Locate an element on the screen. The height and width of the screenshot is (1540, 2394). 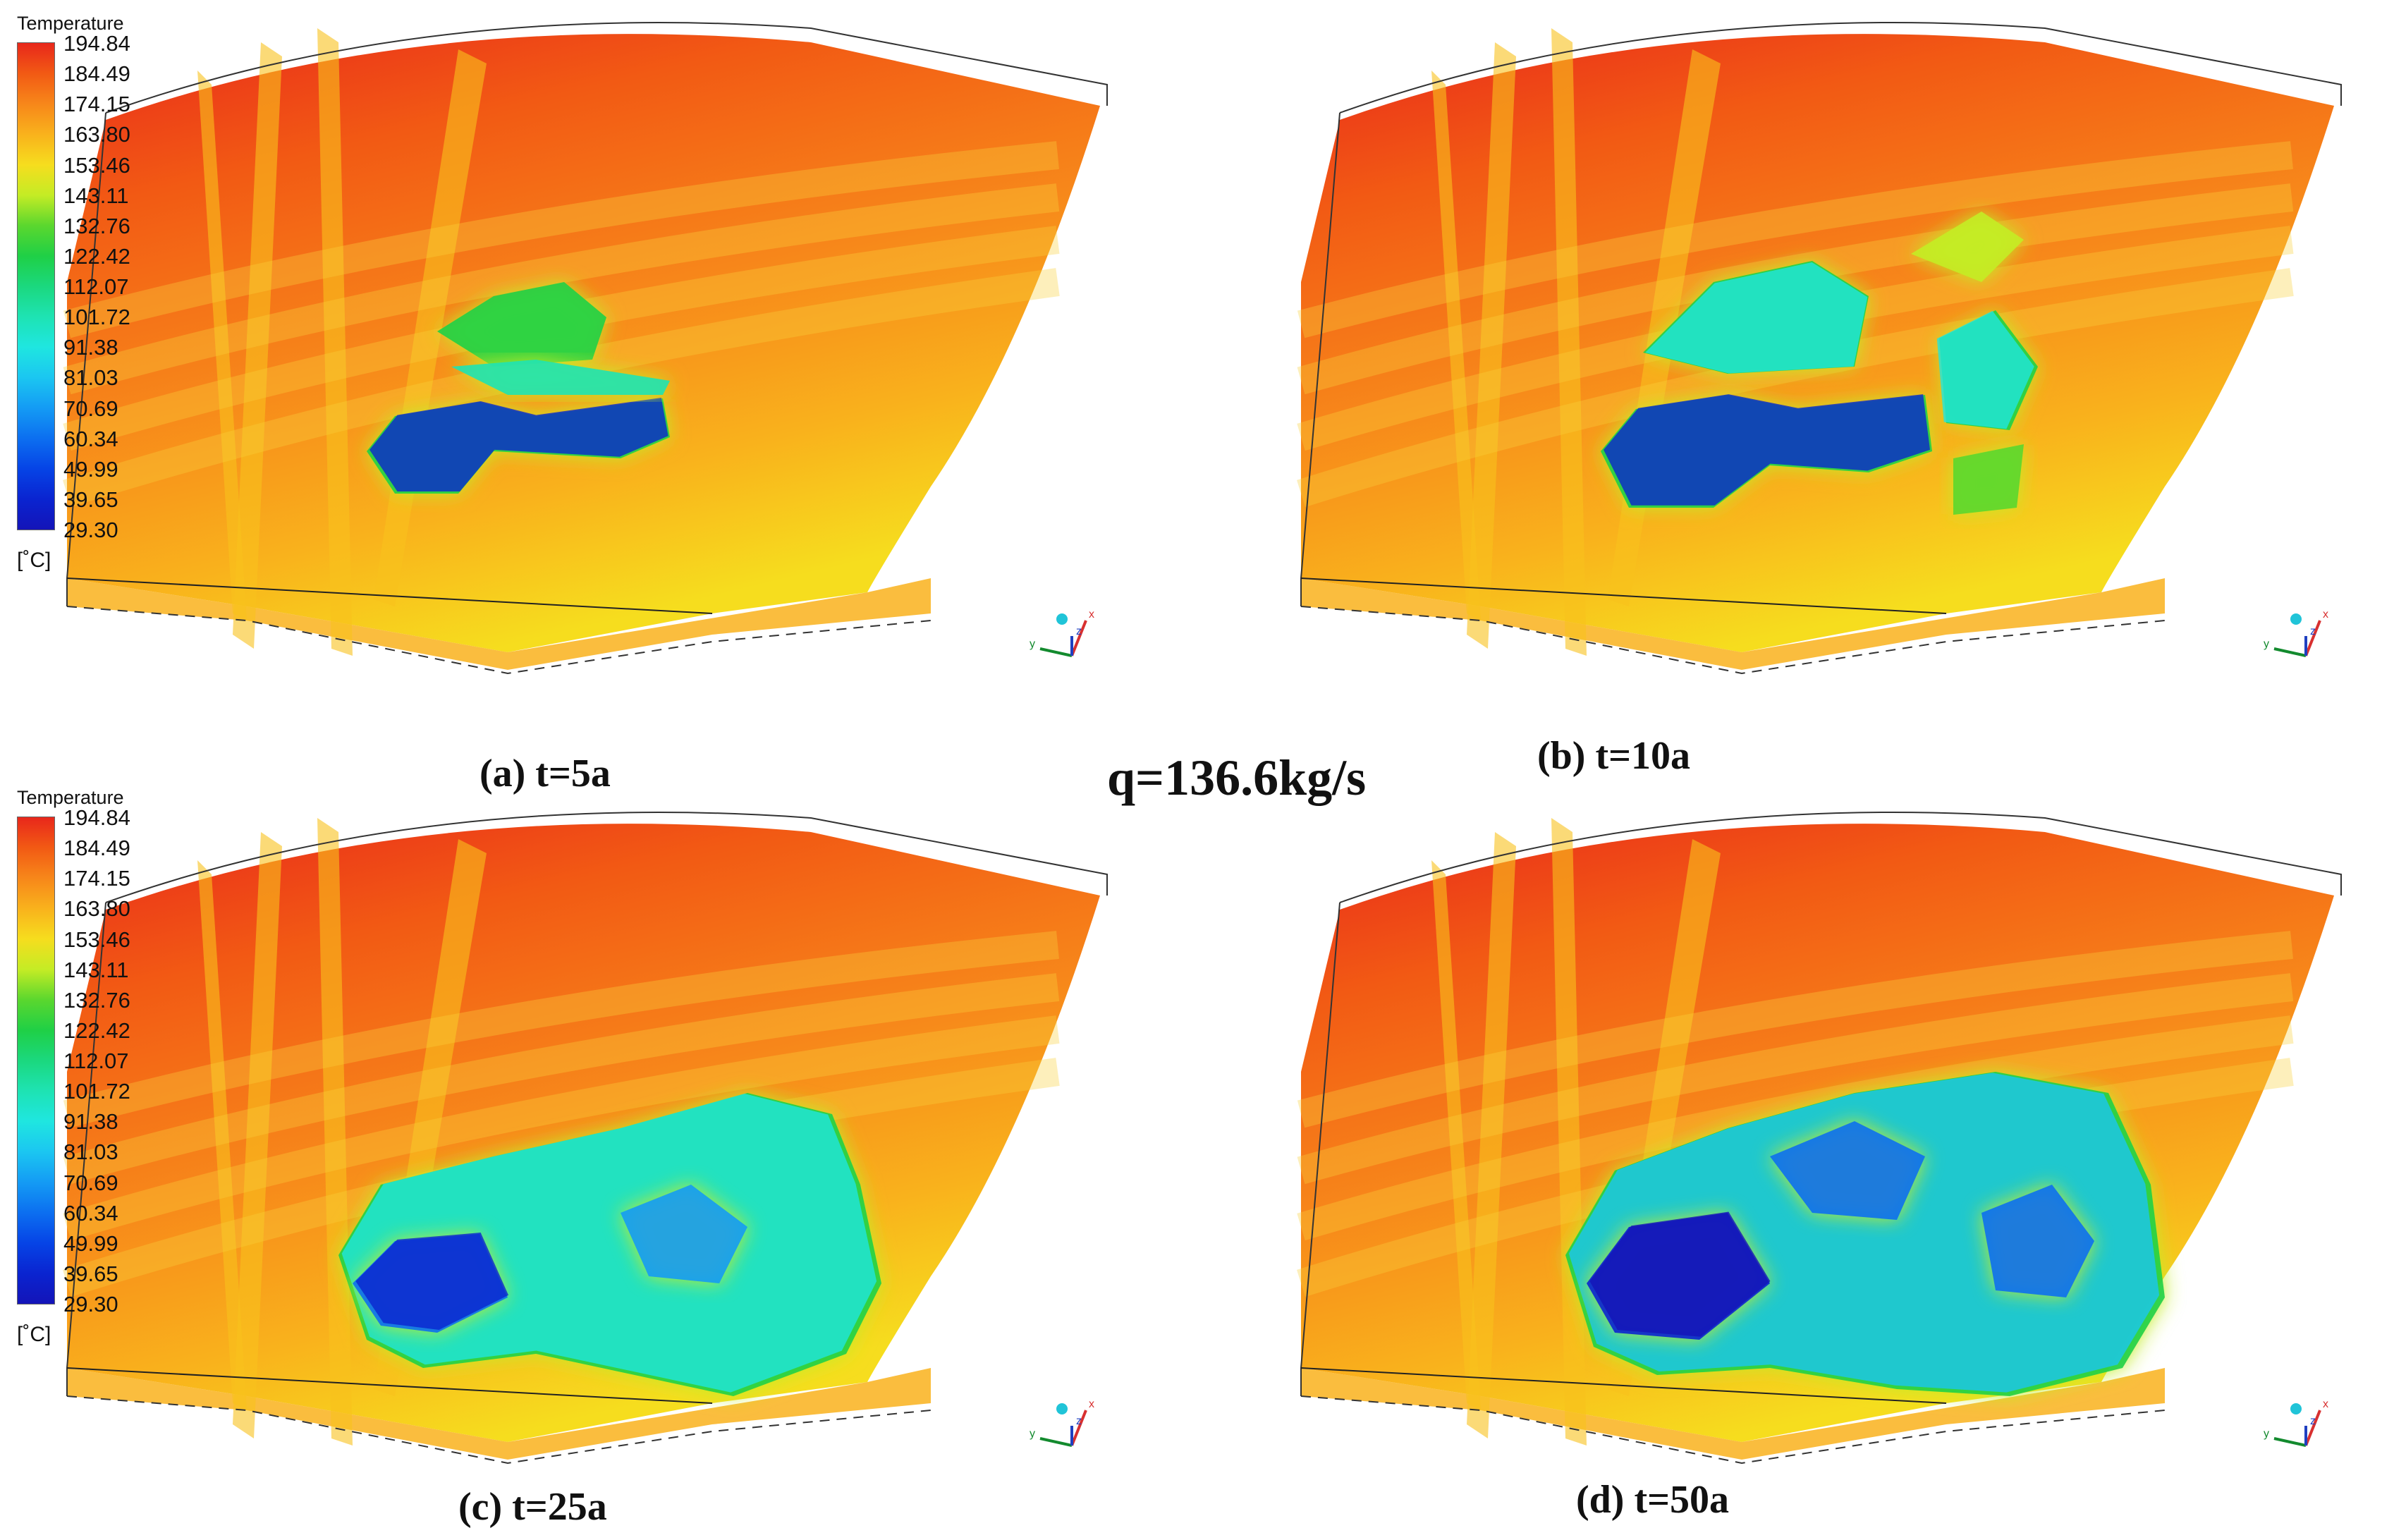
legend-tick-label: 174.15 is located at coordinates (97, 879).